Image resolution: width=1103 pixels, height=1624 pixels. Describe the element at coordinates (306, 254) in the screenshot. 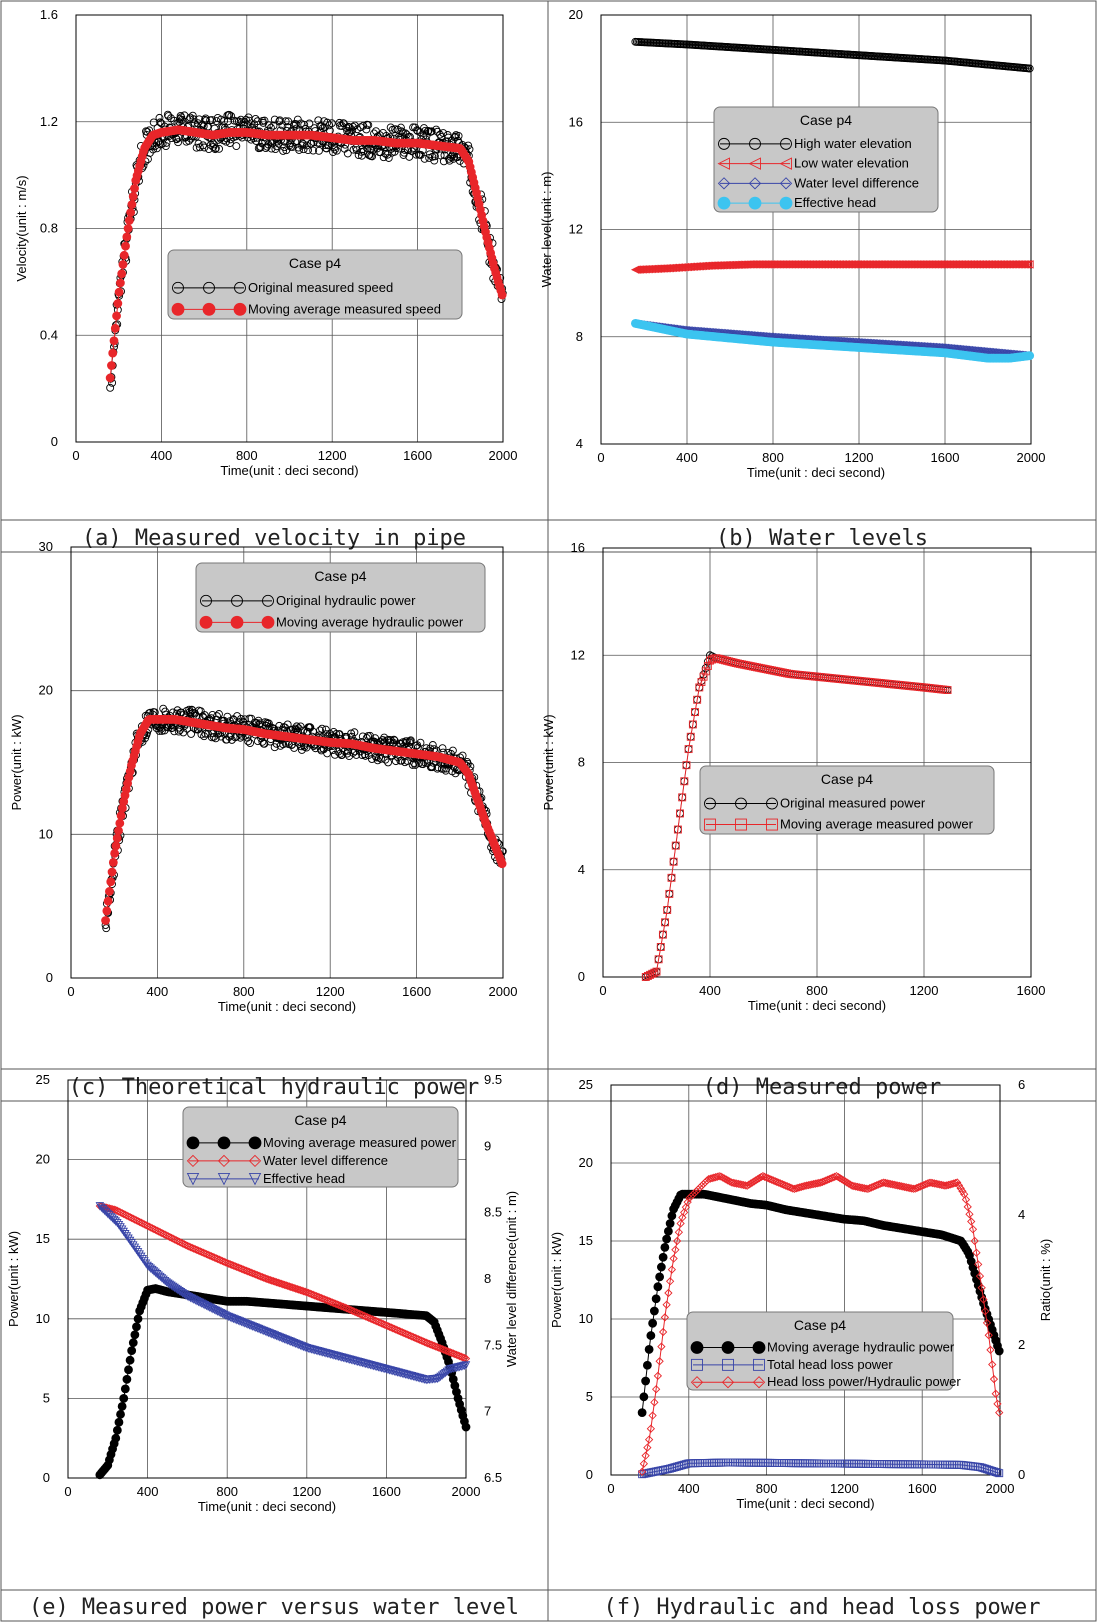

I see `series-moving-average-measured-speed` at that location.